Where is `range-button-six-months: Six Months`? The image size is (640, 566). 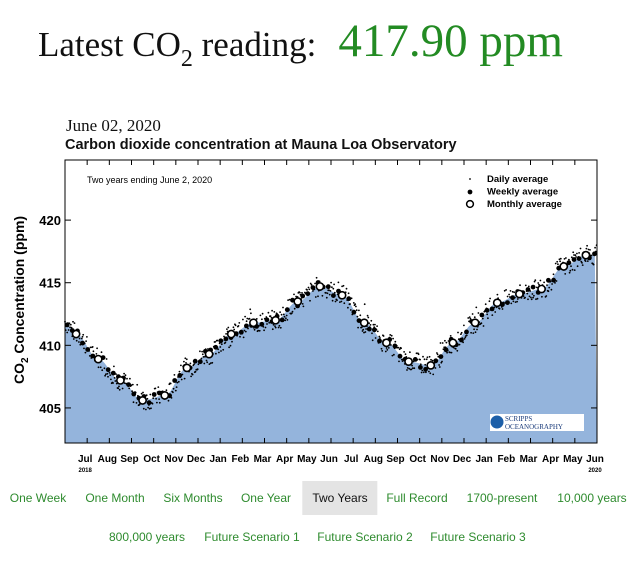
range-button-six-months: Six Months is located at coordinates (193, 498).